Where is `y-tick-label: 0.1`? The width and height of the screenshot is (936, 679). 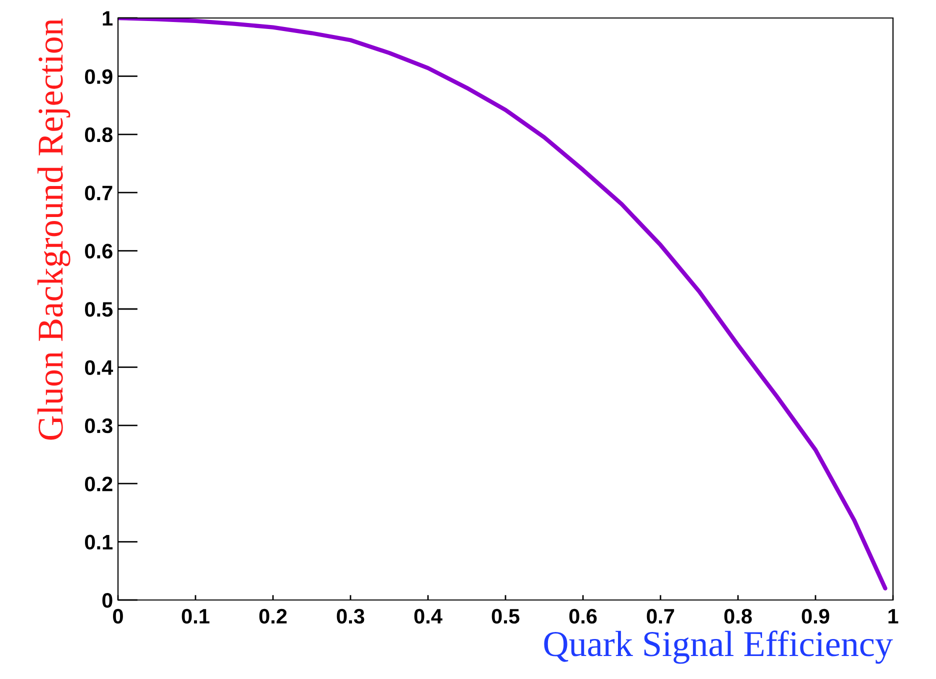
y-tick-label: 0.1 is located at coordinates (99, 542).